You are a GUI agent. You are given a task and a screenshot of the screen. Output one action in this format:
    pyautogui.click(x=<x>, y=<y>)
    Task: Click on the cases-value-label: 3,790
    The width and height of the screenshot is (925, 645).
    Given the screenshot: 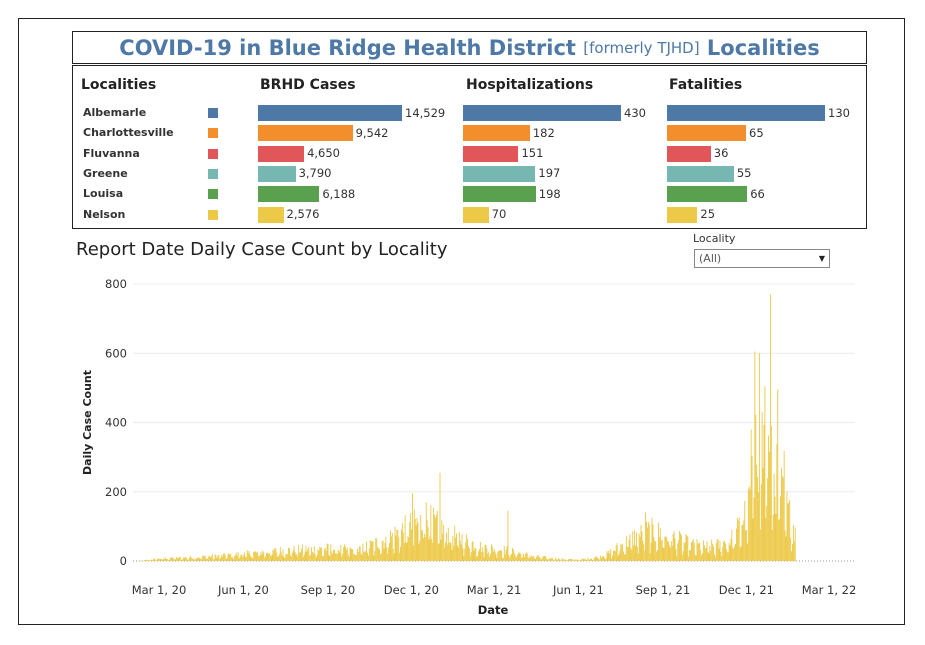 What is the action you would take?
    pyautogui.click(x=315, y=173)
    